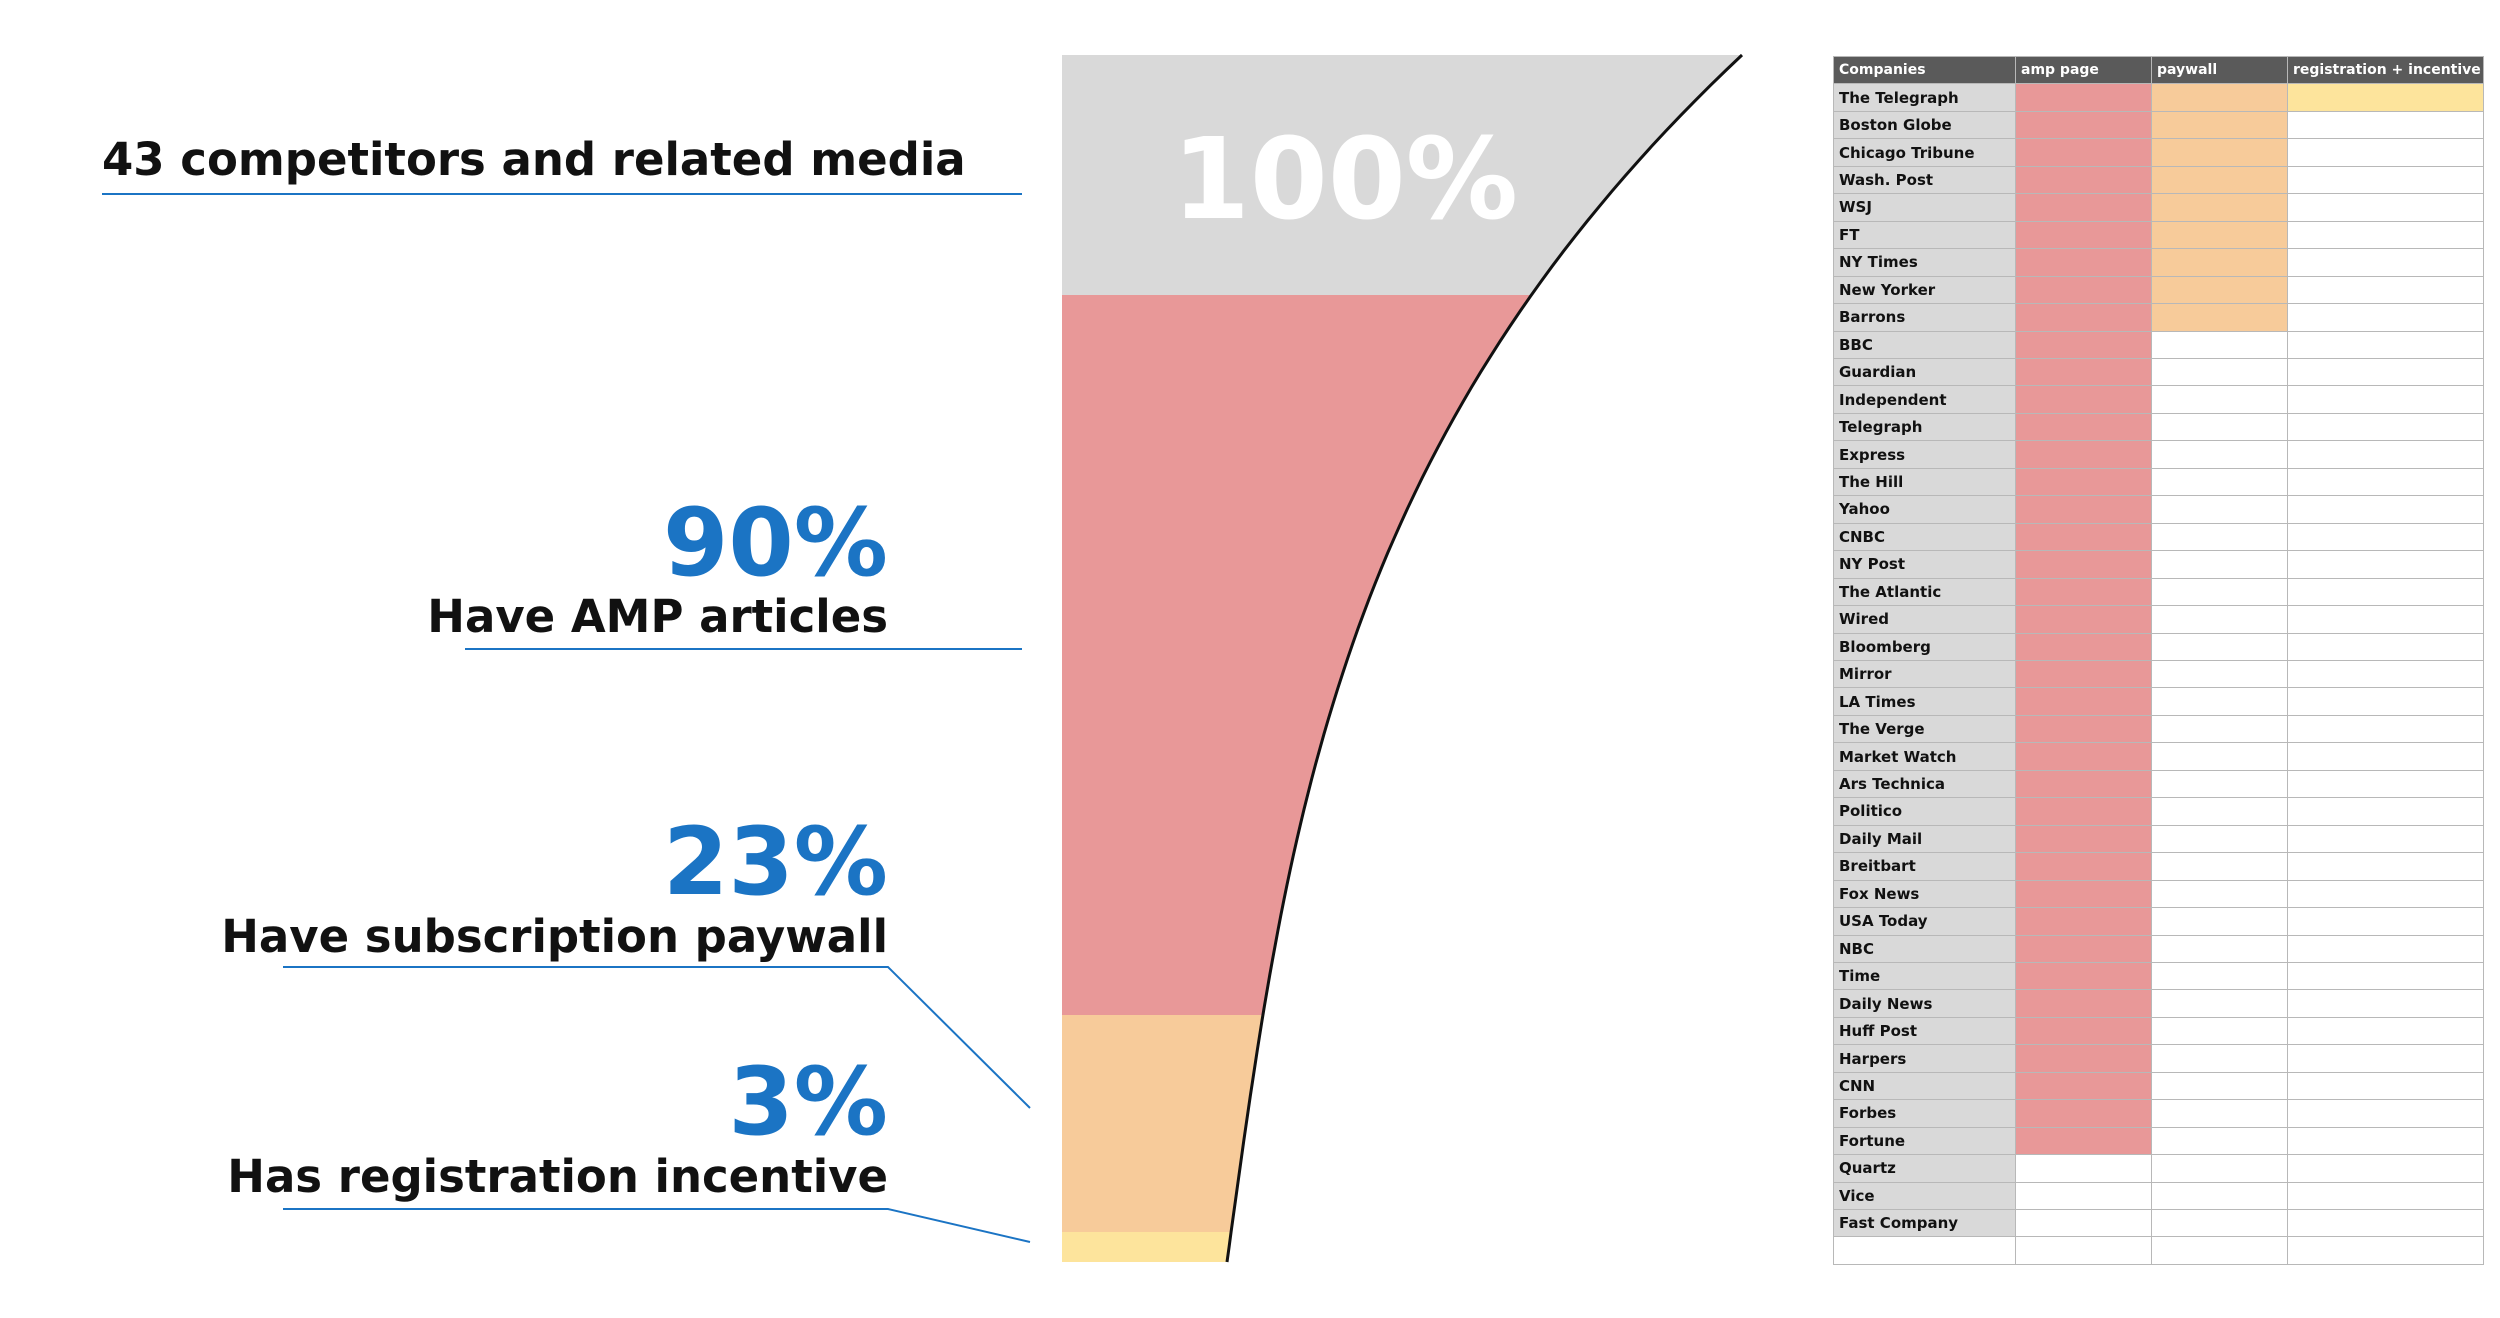  What do you see at coordinates (1924, 290) in the screenshot?
I see `company-cell: New Yorker` at bounding box center [1924, 290].